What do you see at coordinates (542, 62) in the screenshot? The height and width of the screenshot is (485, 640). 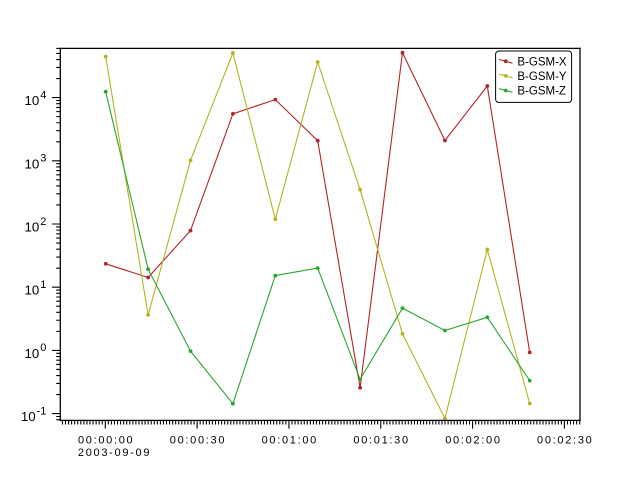 I see `svg-text: B-GSM-X` at bounding box center [542, 62].